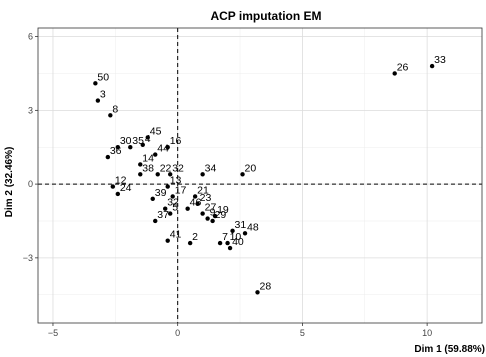 The width and height of the screenshot is (486, 357). What do you see at coordinates (253, 227) in the screenshot?
I see `data-point-label: 48` at bounding box center [253, 227].